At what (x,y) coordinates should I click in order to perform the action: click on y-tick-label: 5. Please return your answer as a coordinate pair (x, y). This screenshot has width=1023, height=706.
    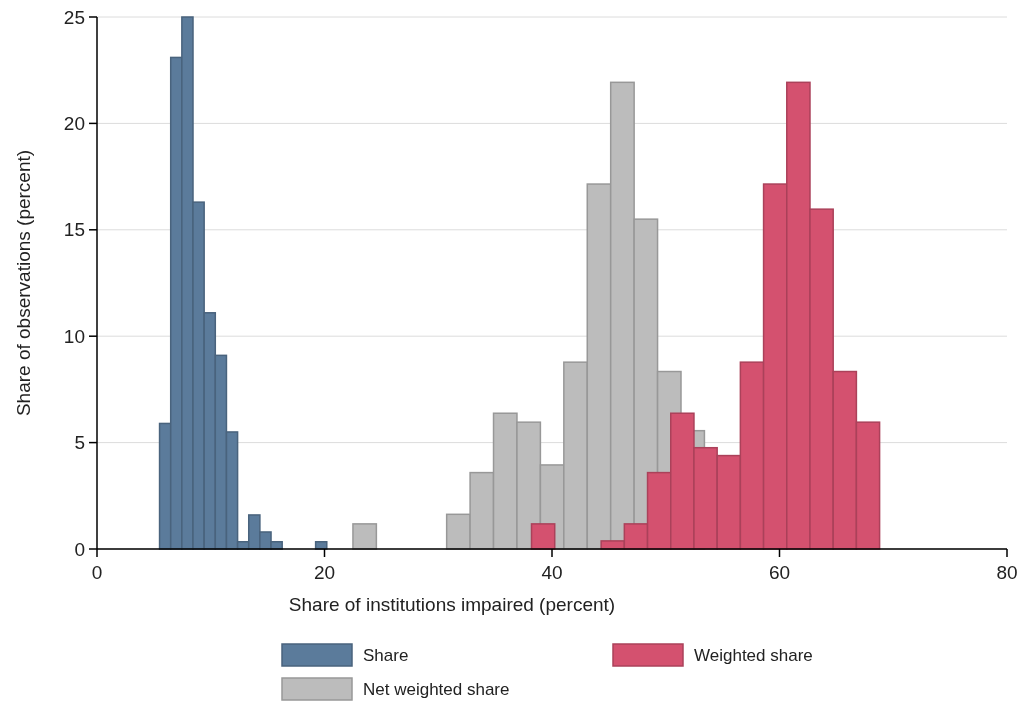
    Looking at the image, I should click on (79, 443).